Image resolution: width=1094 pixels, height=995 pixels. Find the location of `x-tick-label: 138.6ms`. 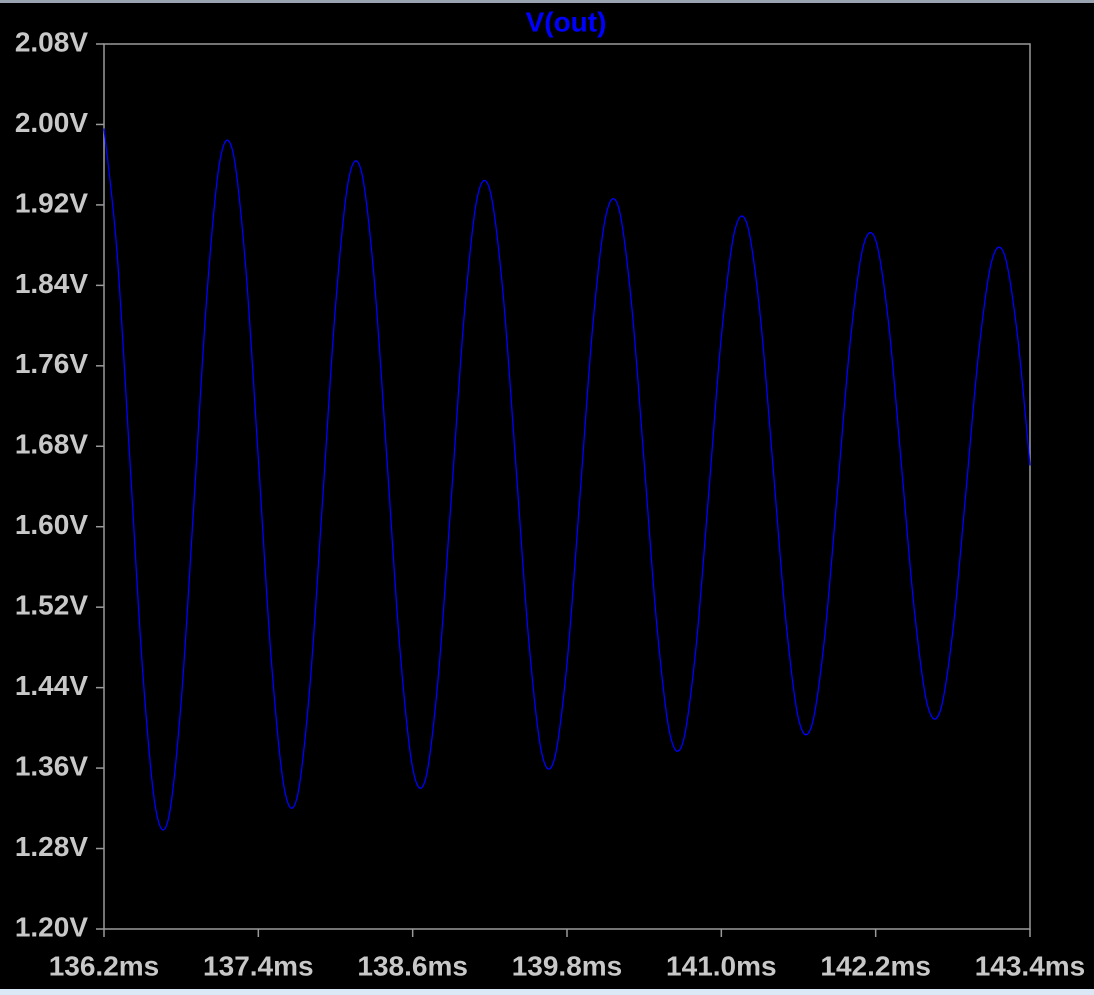

x-tick-label: 138.6ms is located at coordinates (412, 965).